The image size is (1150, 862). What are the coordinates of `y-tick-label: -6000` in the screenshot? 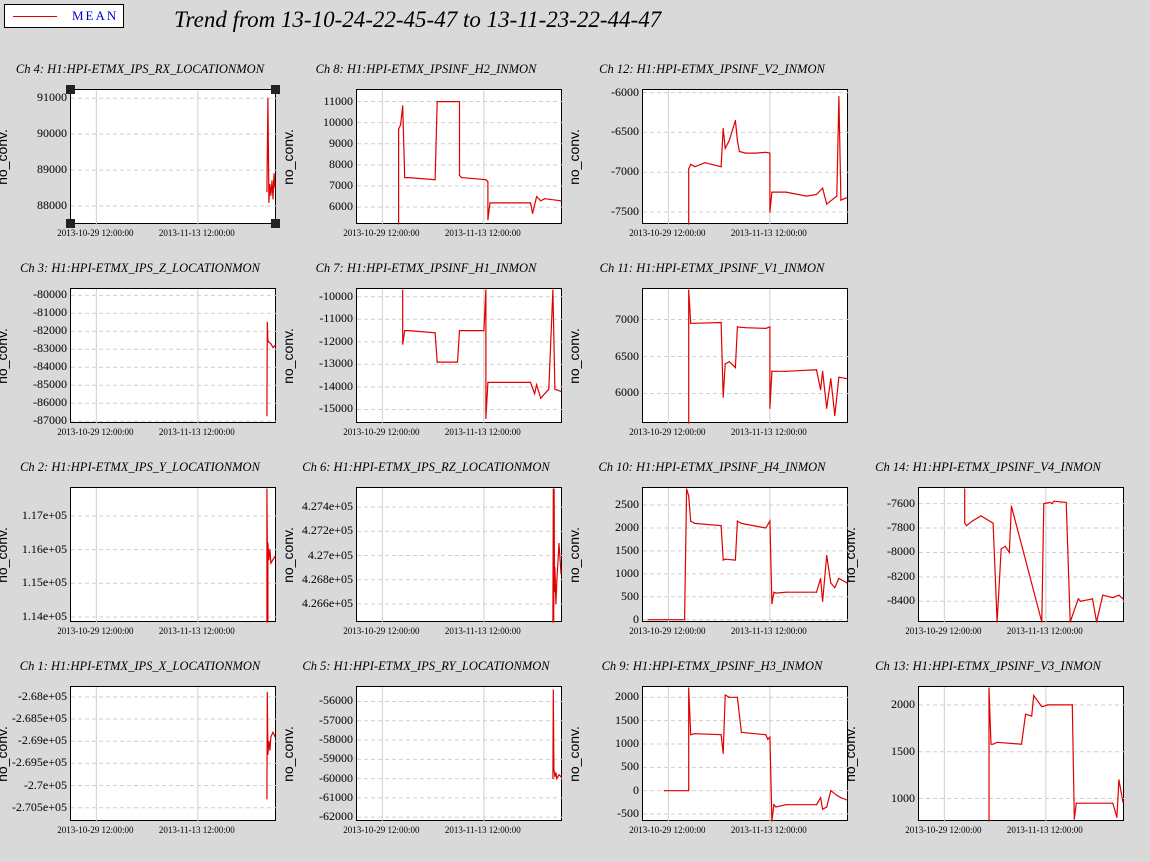 It's located at (625, 91).